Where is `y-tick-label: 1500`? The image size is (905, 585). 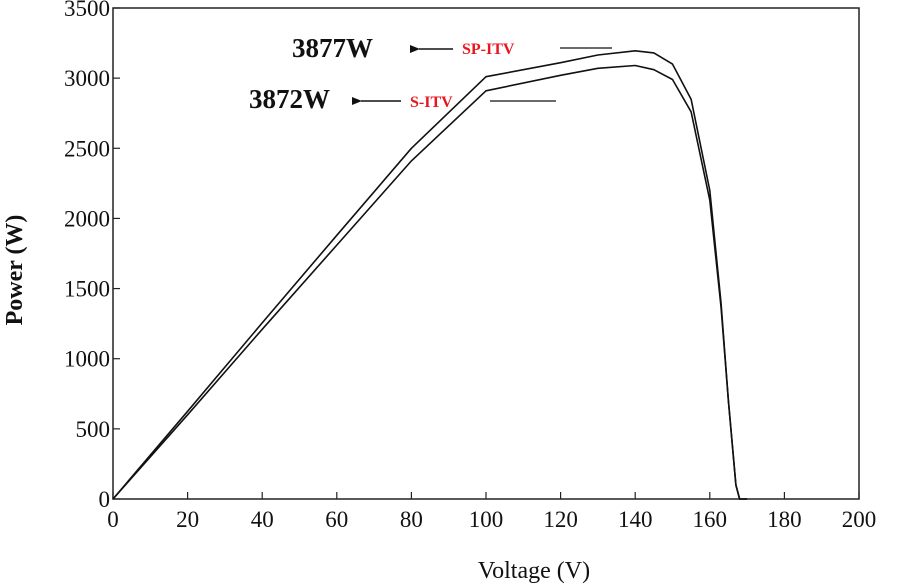 y-tick-label: 1500 is located at coordinates (87, 289).